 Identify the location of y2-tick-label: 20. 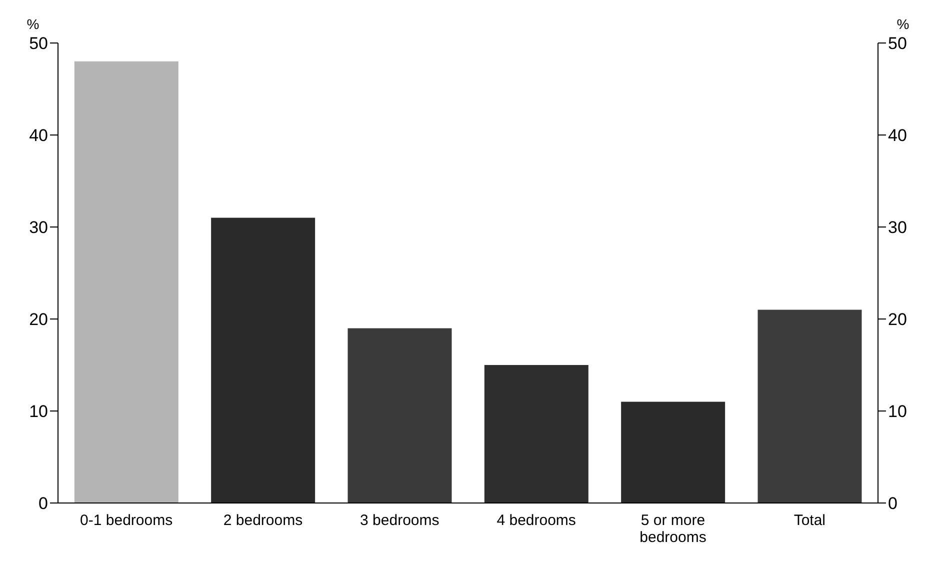
(897, 320).